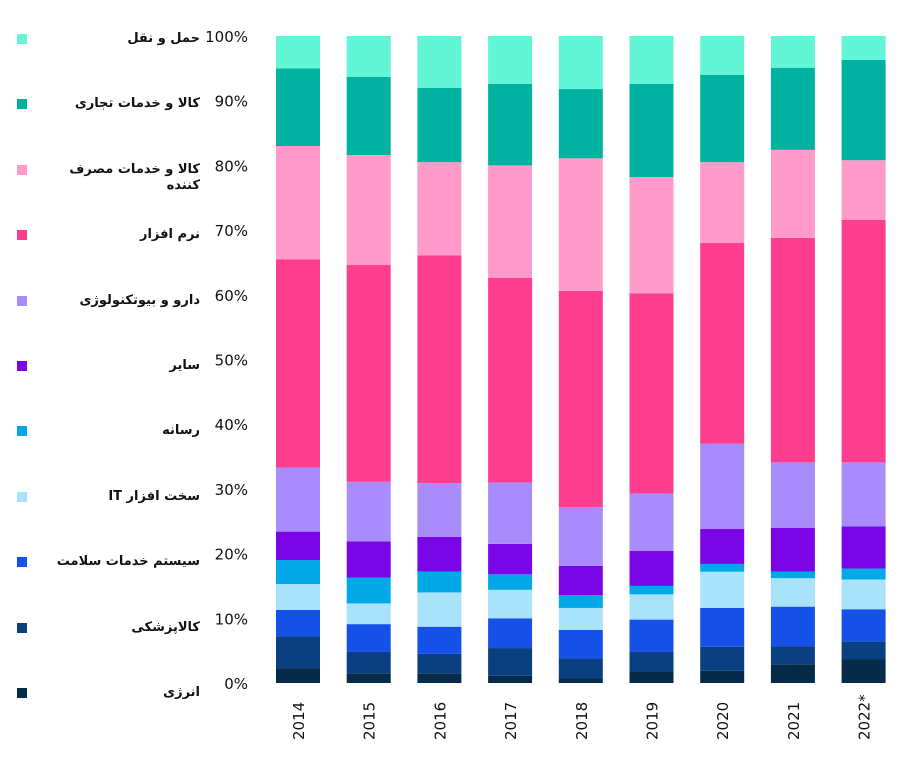  I want to click on y-tick-label: 30%, so click(231, 490).